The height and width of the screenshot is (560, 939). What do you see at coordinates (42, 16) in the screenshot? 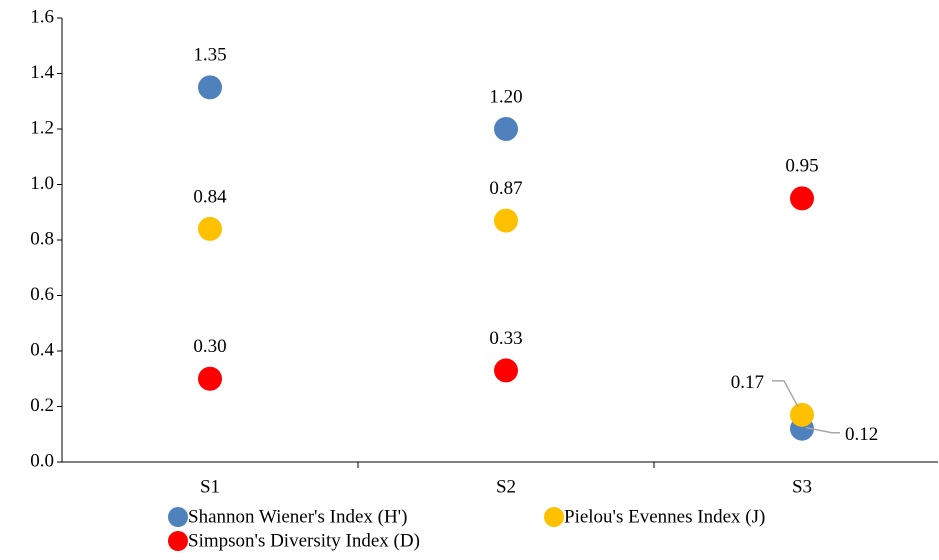
I see `y-tick-label: 1.6` at bounding box center [42, 16].